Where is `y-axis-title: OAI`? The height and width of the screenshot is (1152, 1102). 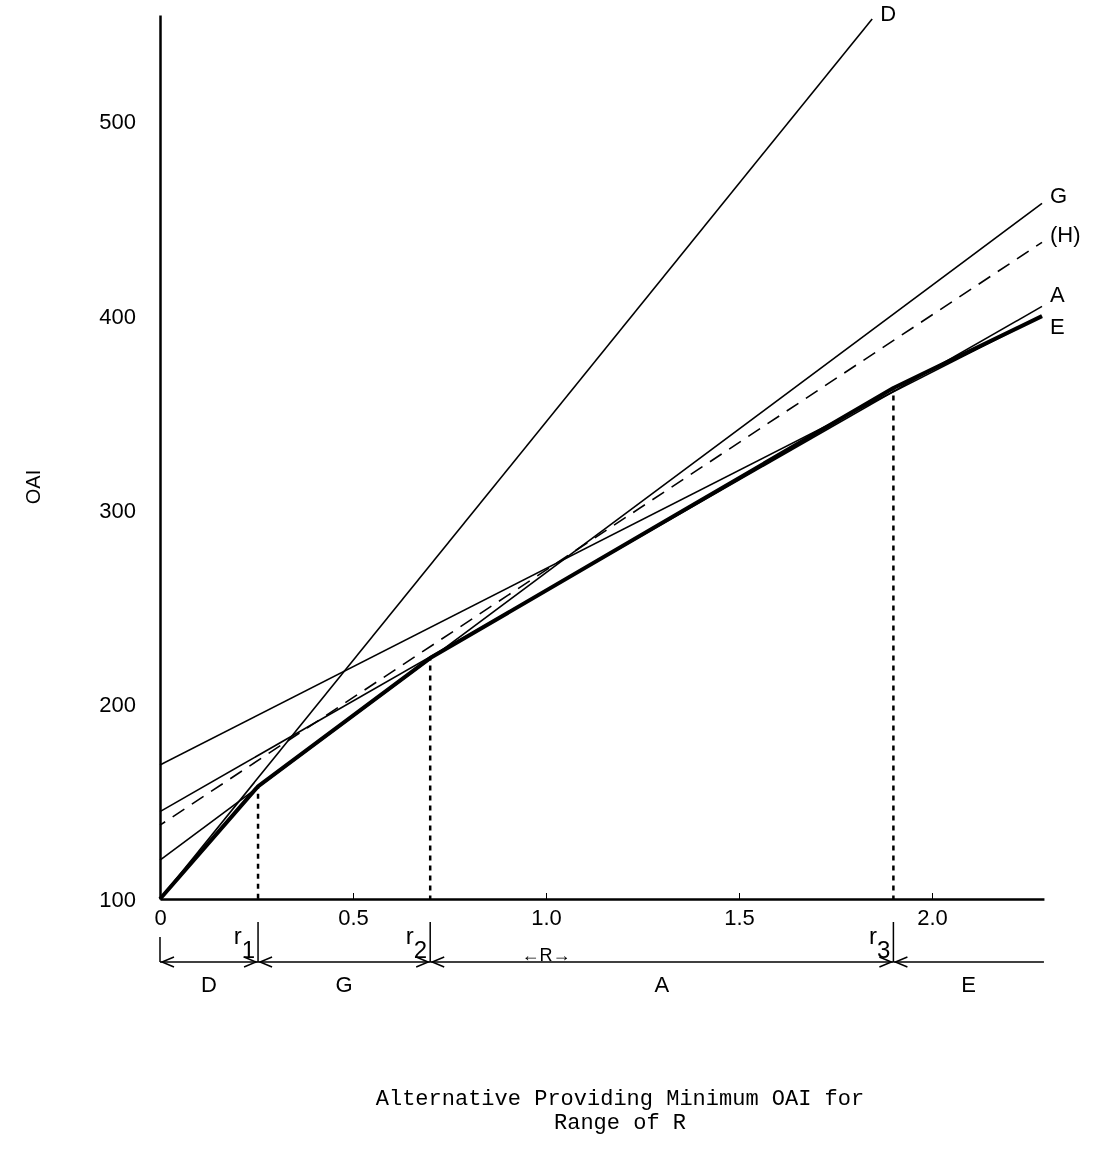
y-axis-title: OAI is located at coordinates (33, 487).